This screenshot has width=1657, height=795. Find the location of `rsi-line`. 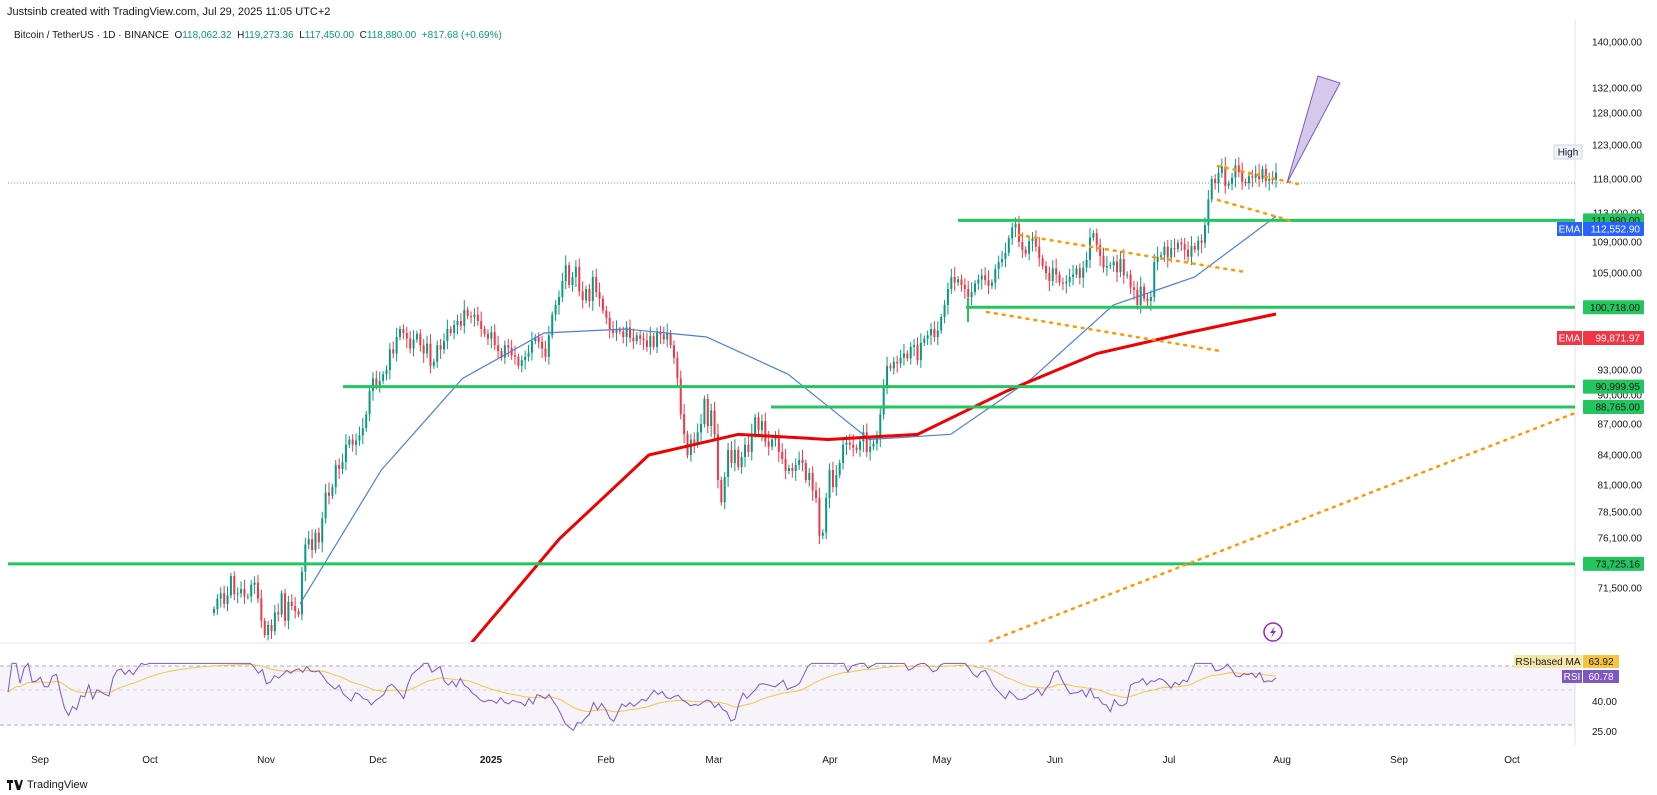

rsi-line is located at coordinates (642, 697).